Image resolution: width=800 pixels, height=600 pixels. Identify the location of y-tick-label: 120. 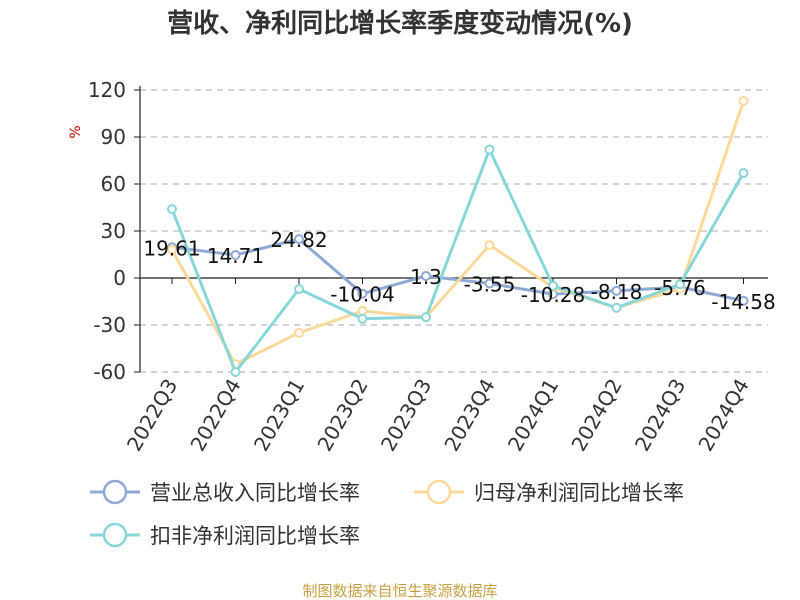
(107, 90).